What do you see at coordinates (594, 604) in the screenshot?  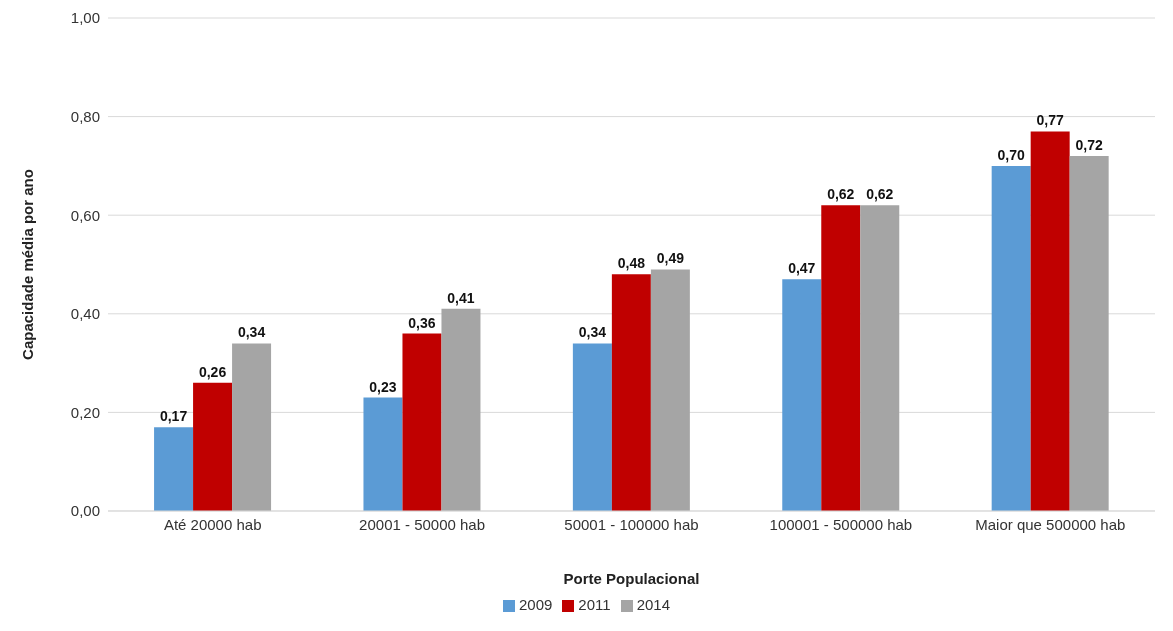 I see `legend-label: 2011` at bounding box center [594, 604].